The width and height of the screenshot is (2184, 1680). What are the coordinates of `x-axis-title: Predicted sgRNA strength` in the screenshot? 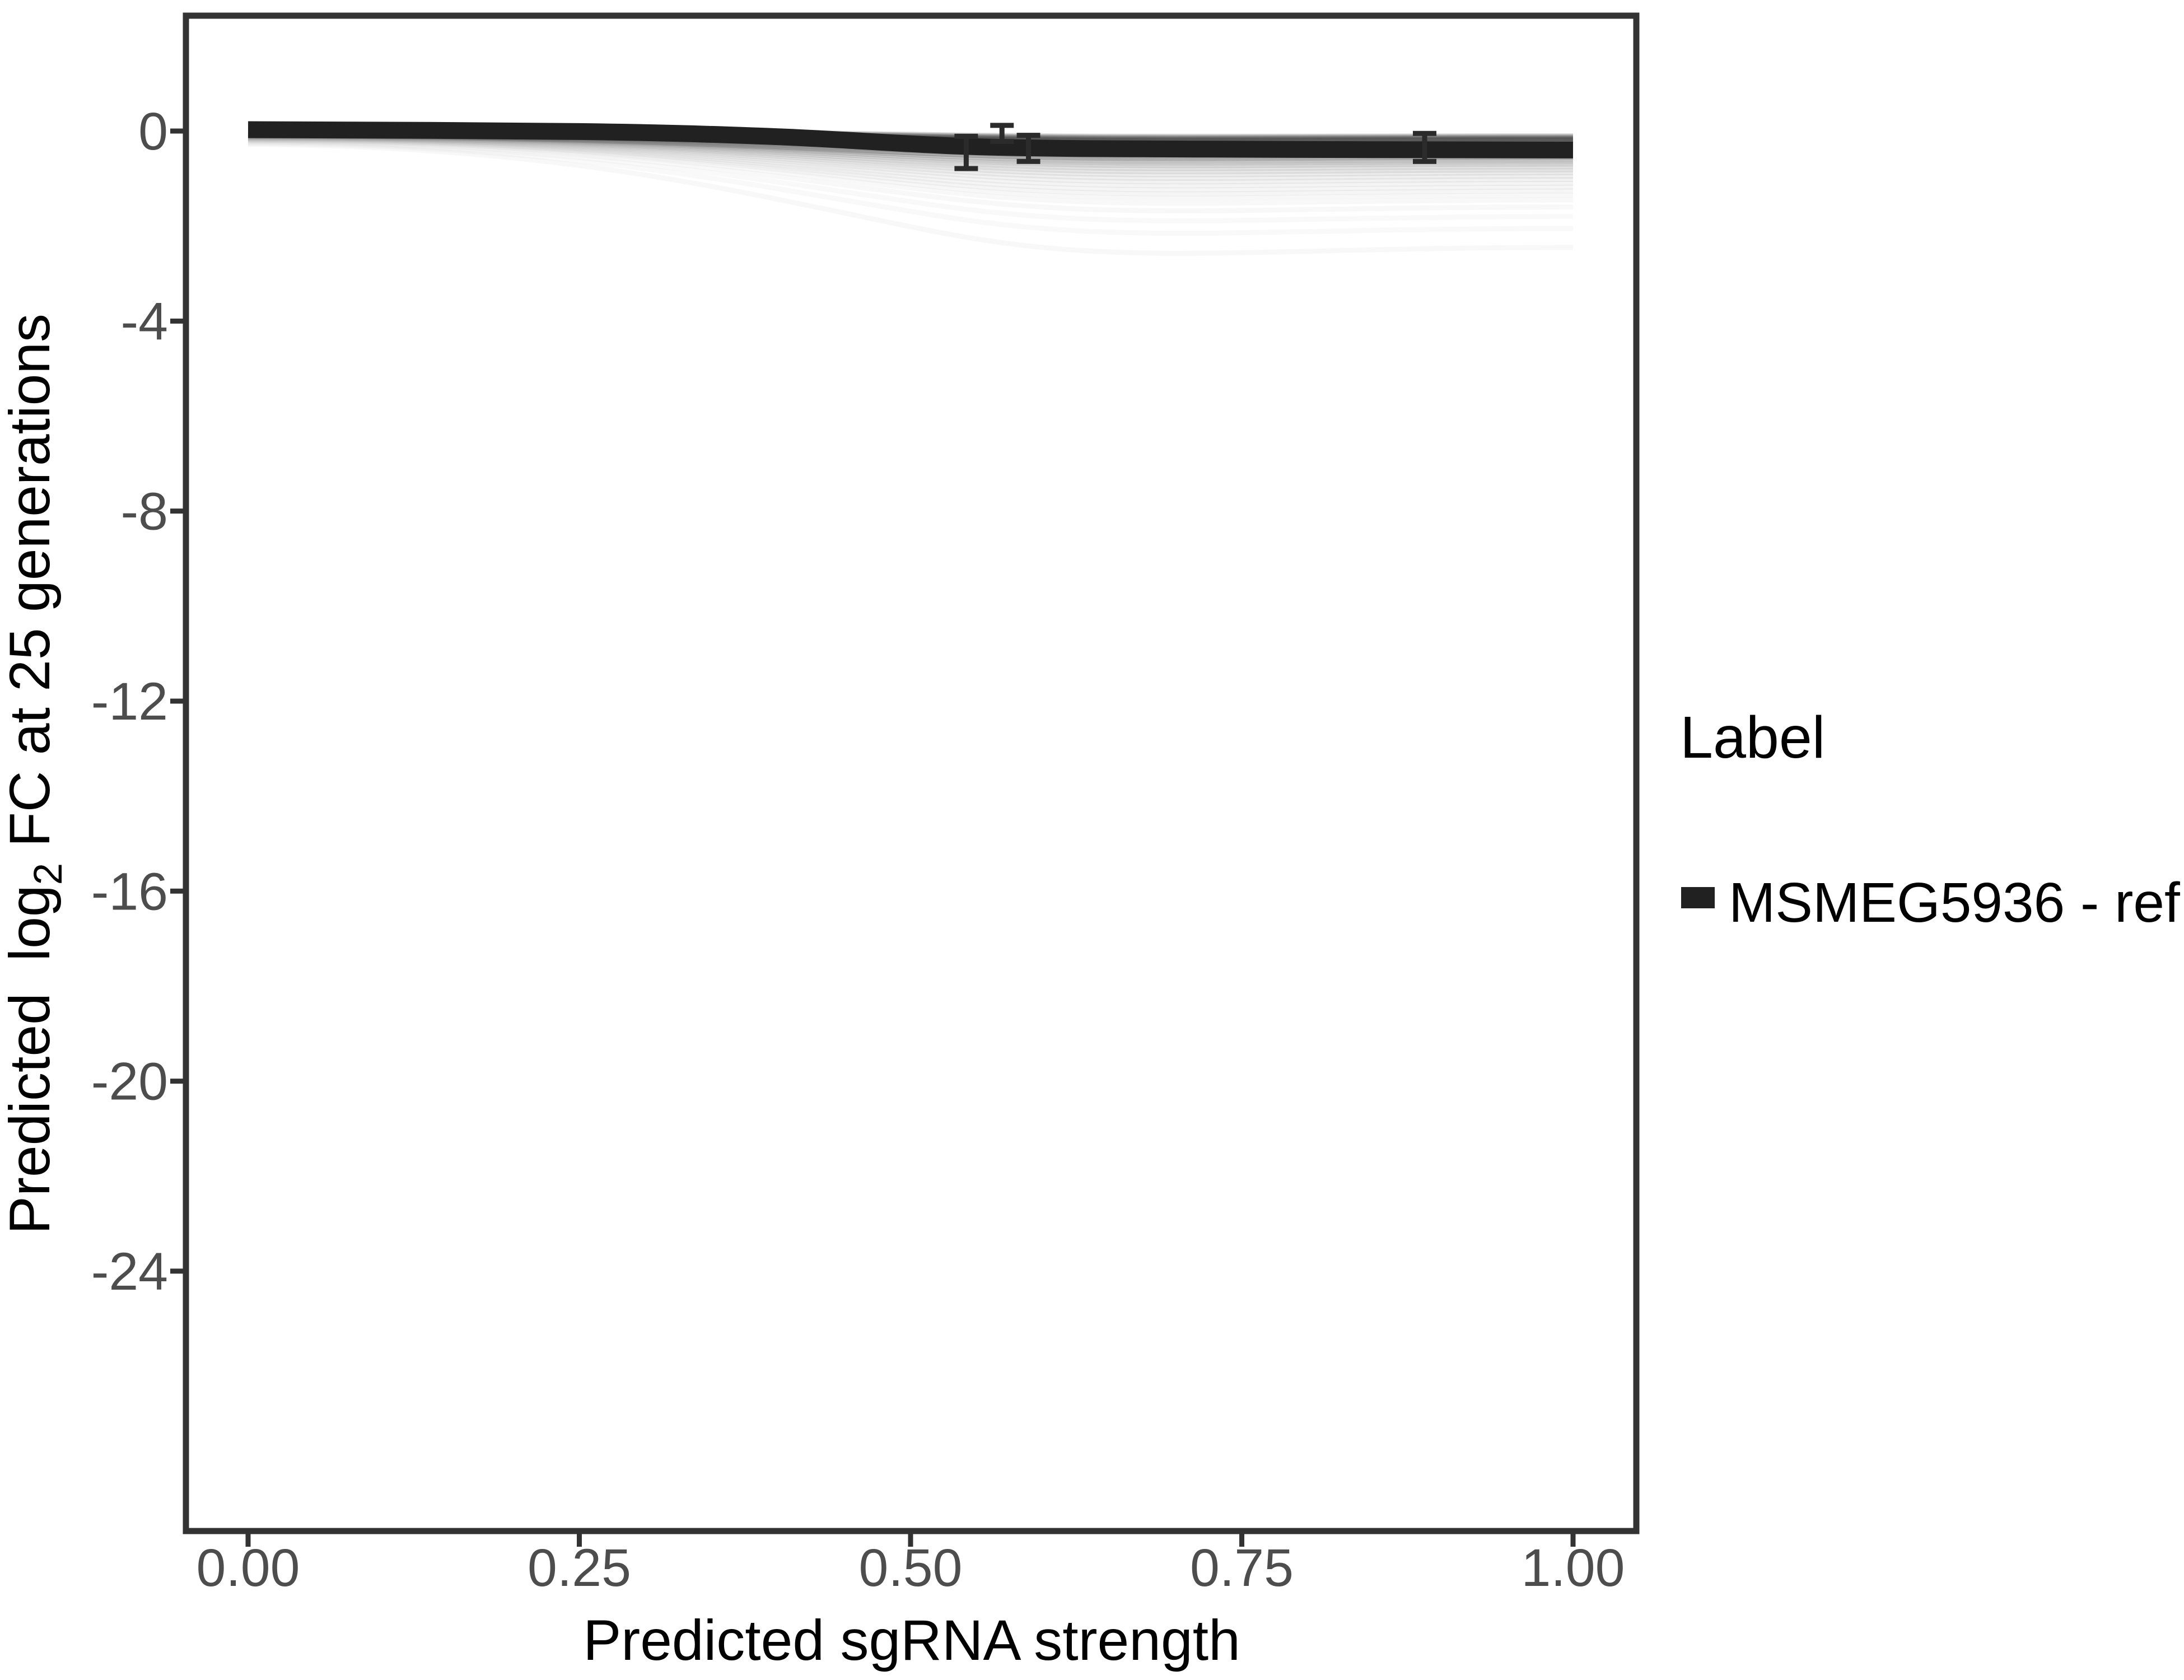 It's located at (912, 1640).